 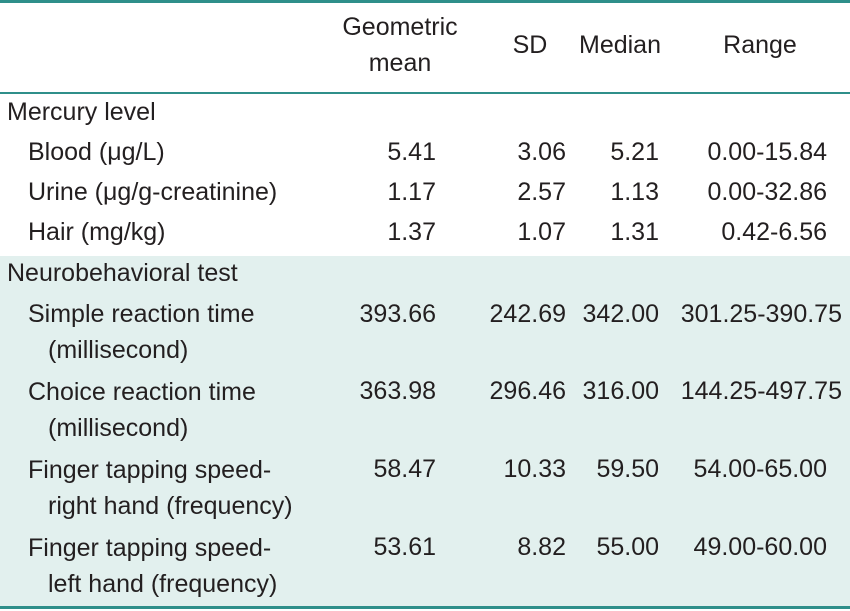 What do you see at coordinates (96, 152) in the screenshot?
I see `row-label-blood: Blood (μg/L)` at bounding box center [96, 152].